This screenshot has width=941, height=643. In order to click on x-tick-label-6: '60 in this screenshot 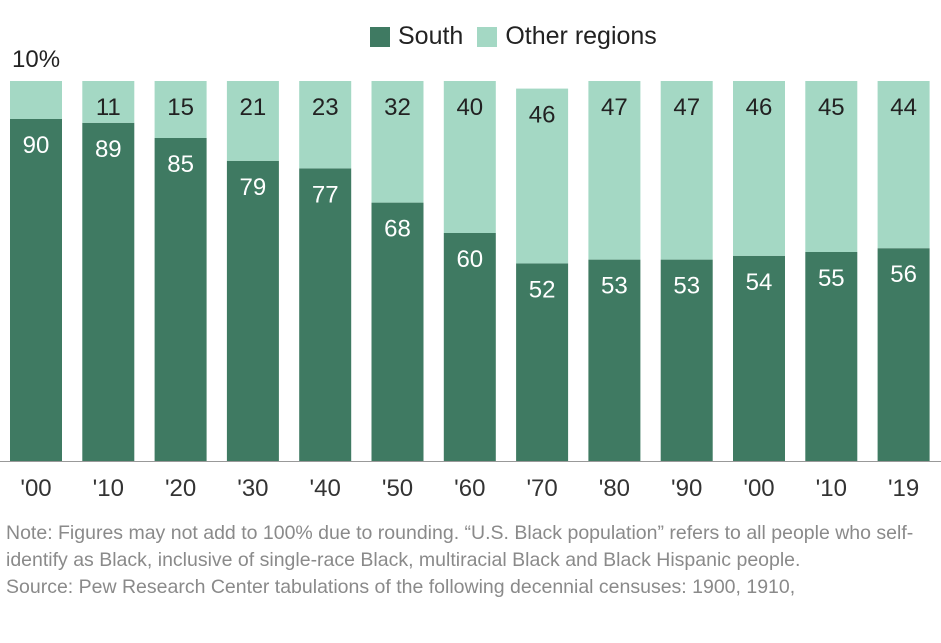, I will do `click(469, 488)`.